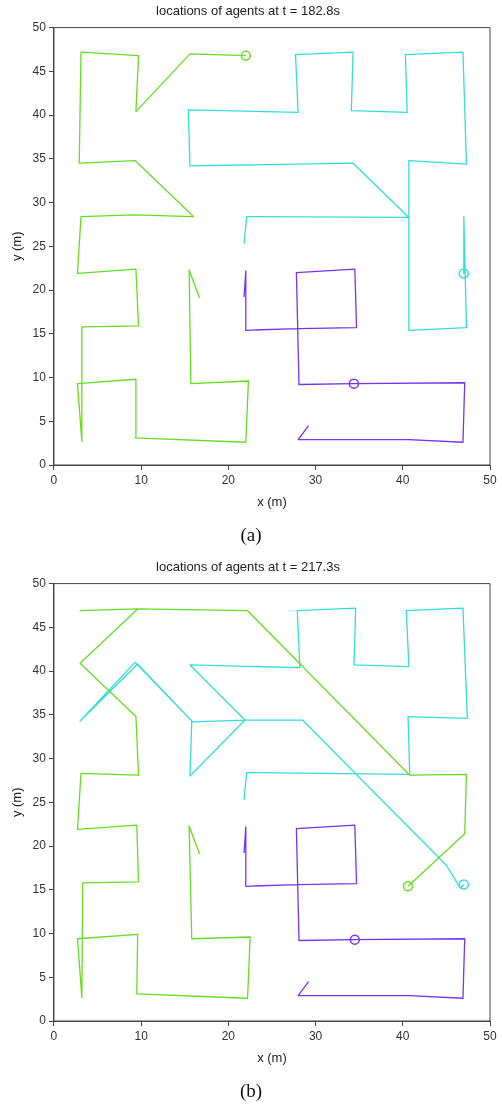 Image resolution: width=502 pixels, height=1112 pixels. I want to click on chart-title: locations of agents at t = 217.3s, so click(248, 567).